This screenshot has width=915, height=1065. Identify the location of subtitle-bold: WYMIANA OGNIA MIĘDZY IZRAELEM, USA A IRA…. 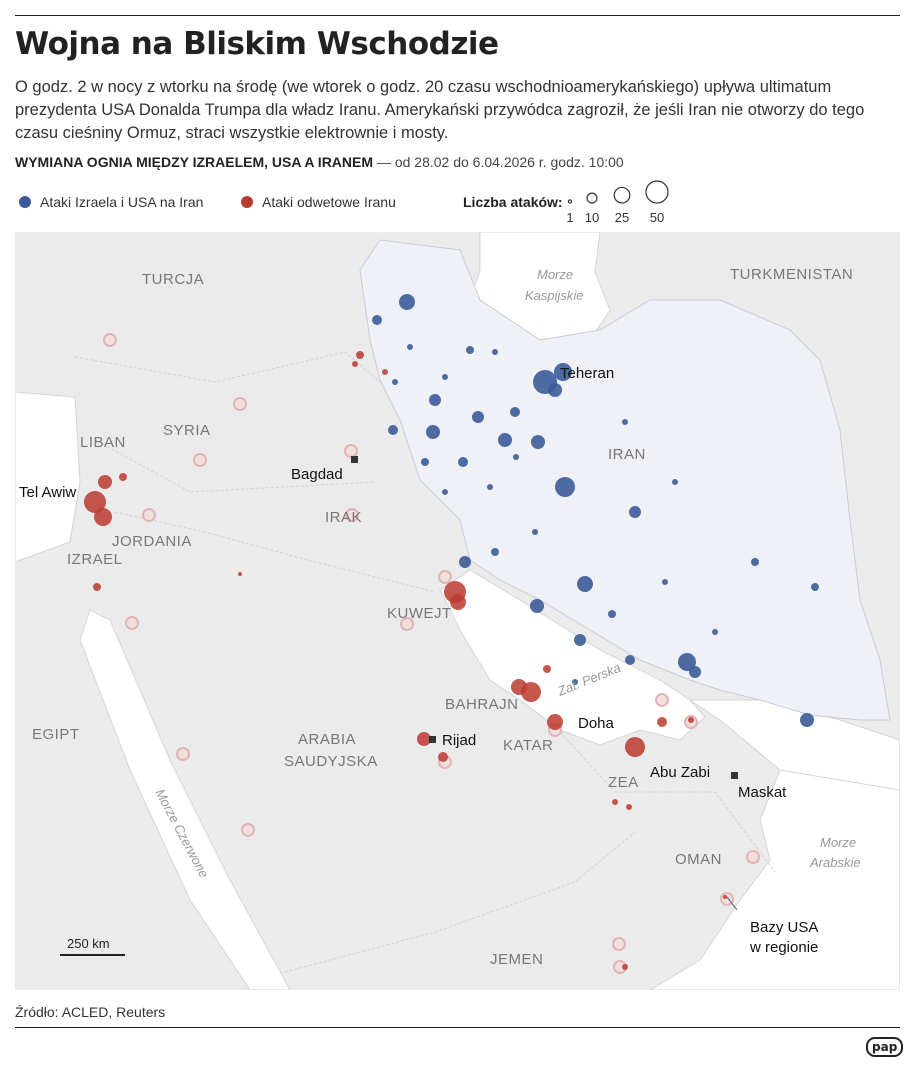
(194, 162).